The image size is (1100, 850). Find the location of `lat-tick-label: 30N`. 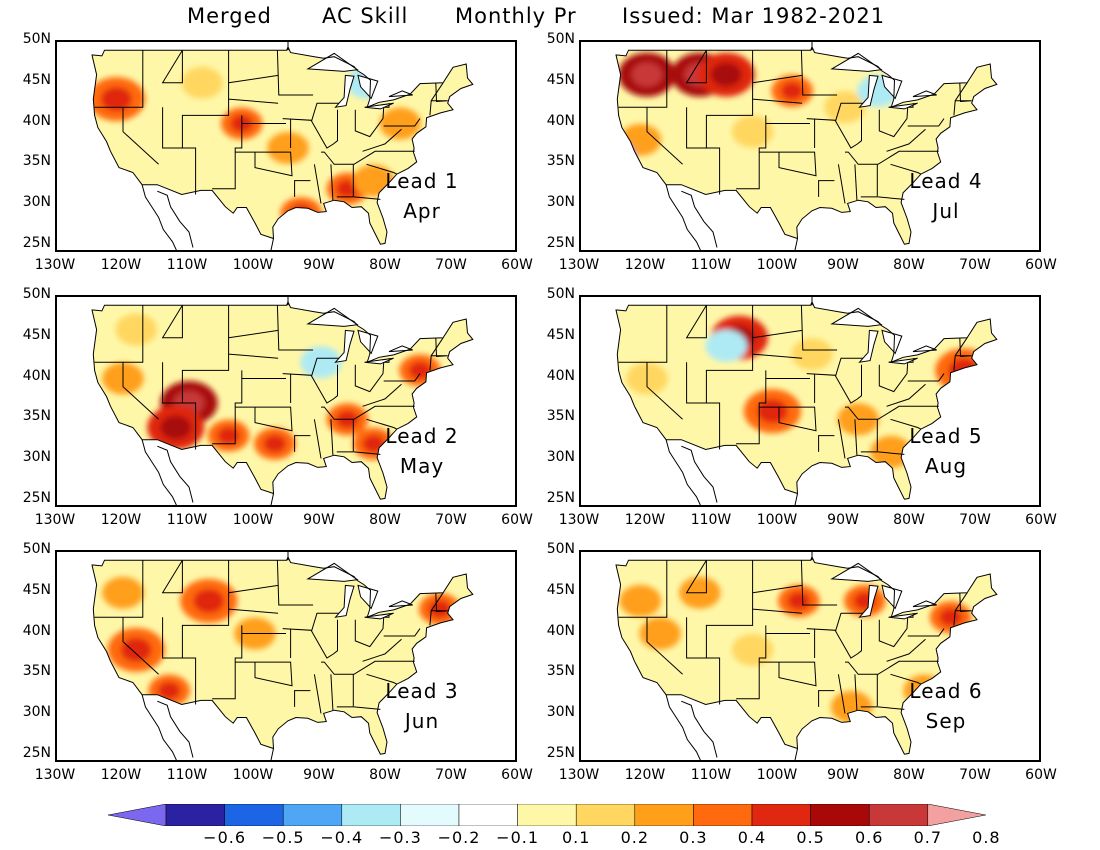

lat-tick-label: 30N is located at coordinates (36, 457).